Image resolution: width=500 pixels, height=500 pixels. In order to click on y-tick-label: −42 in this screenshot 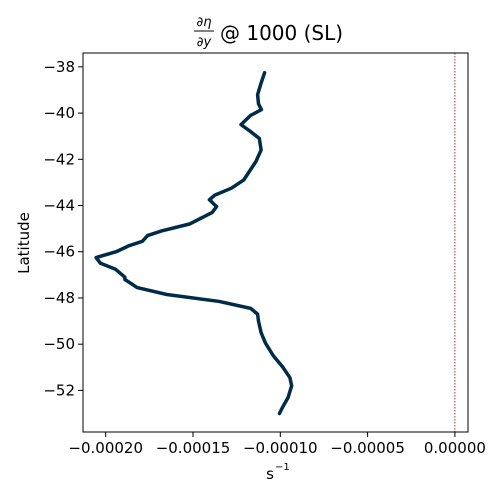, I will do `click(59, 159)`.